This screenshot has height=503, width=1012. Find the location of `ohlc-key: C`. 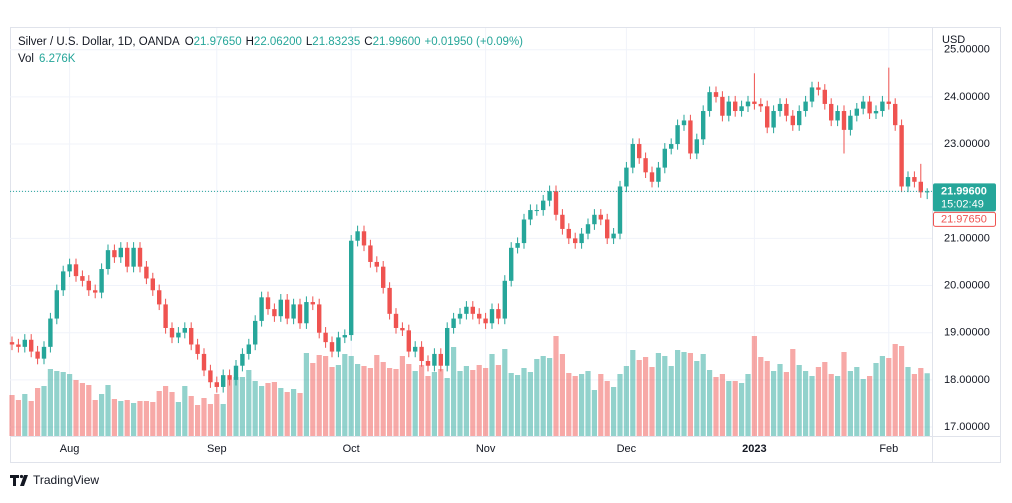

ohlc-key: C is located at coordinates (368, 42).